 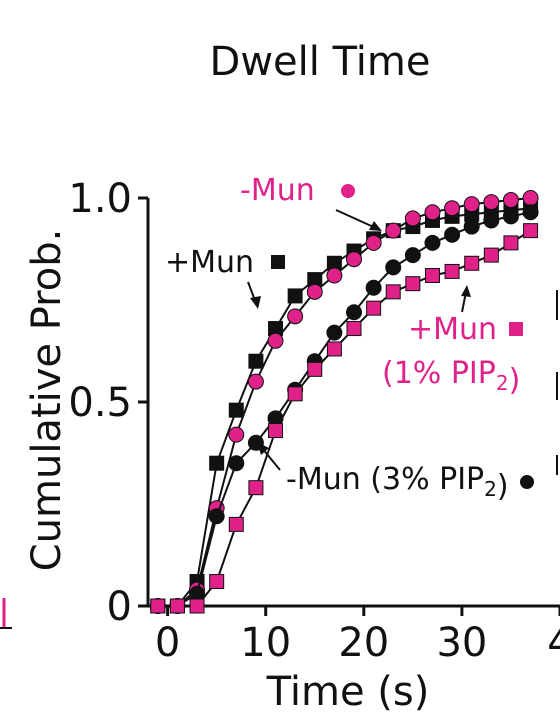 I want to click on annotation-plus-mun: +Mun, so click(x=225, y=277).